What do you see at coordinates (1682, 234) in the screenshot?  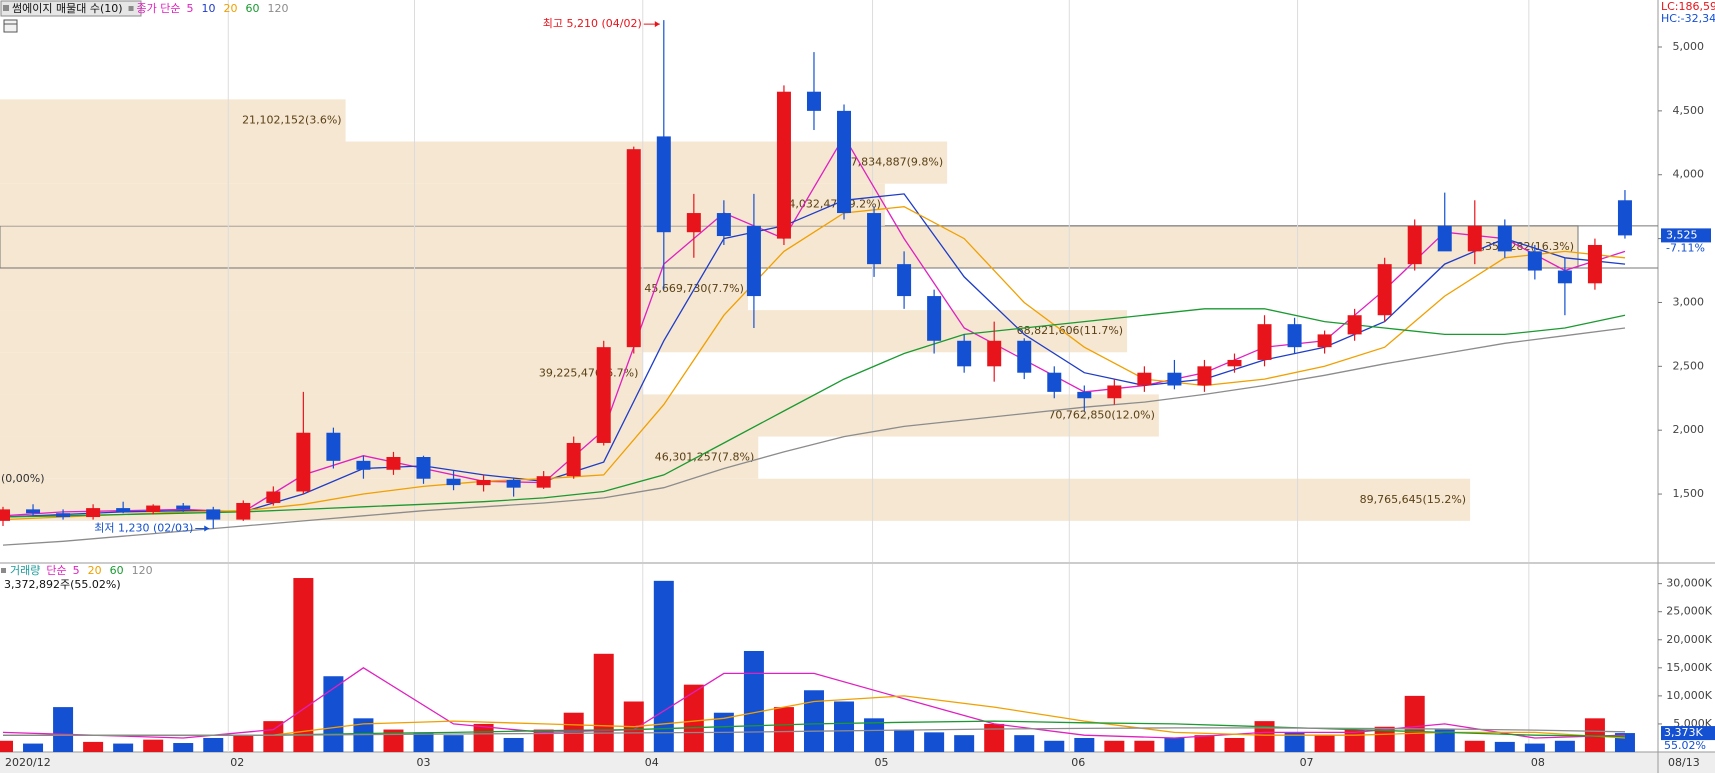 I see `current-price-label: 3,525` at bounding box center [1682, 234].